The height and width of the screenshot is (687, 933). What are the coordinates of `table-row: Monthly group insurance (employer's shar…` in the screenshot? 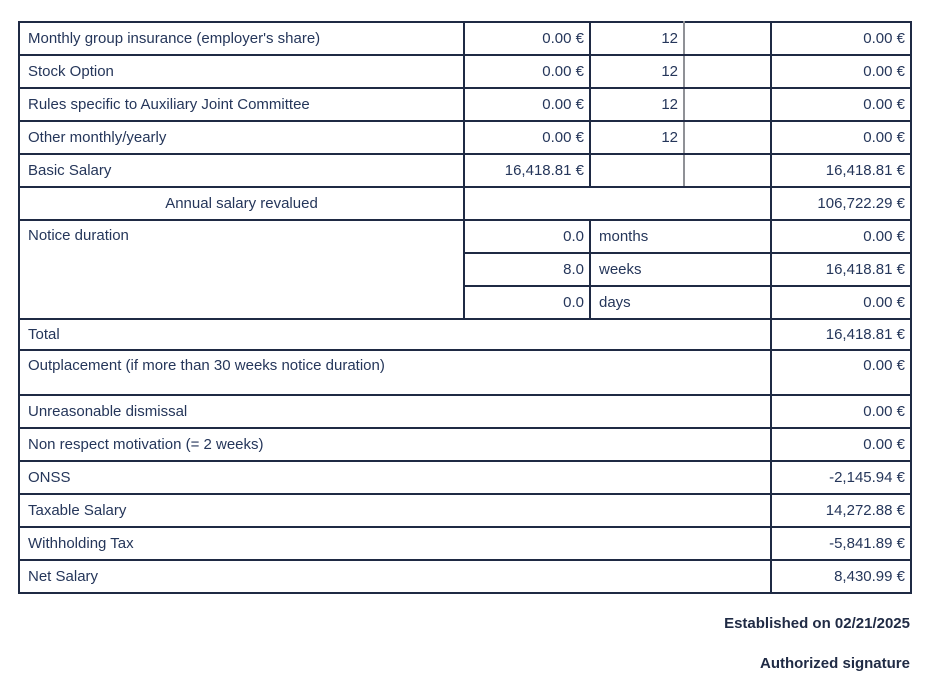 It's located at (465, 38).